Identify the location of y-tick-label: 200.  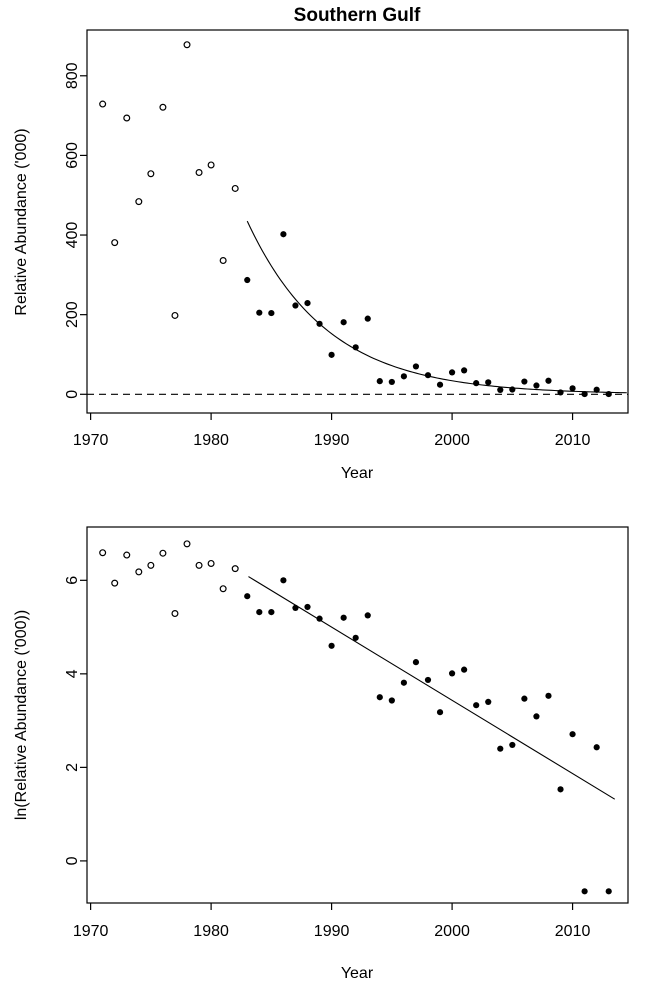
(72, 314).